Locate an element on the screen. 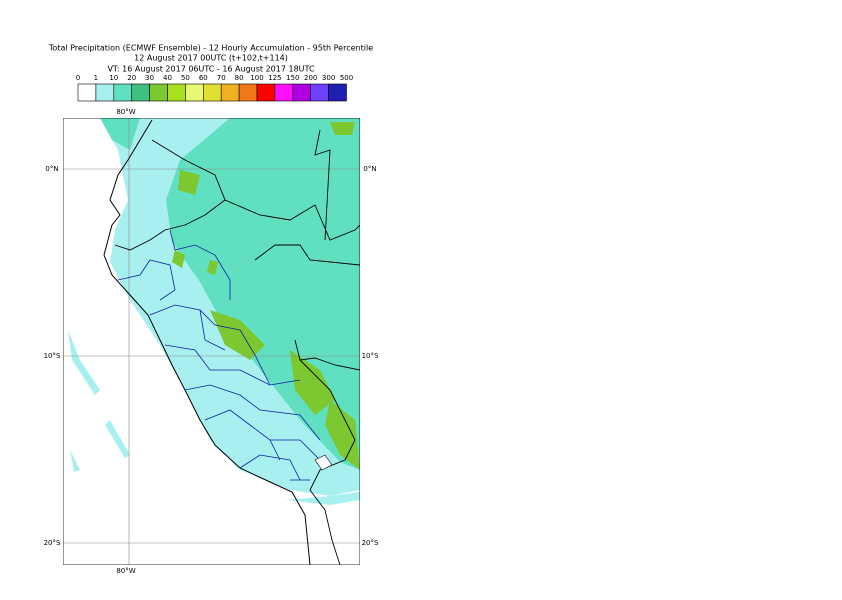  legend-label: 500 is located at coordinates (346, 78).